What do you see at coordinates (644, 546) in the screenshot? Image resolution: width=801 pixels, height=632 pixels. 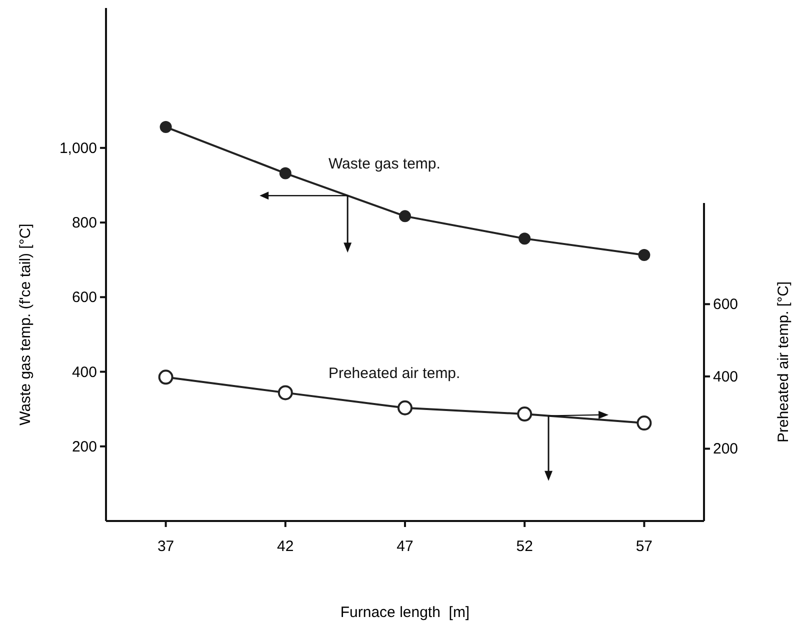 I see `x-tick-label: 57` at bounding box center [644, 546].